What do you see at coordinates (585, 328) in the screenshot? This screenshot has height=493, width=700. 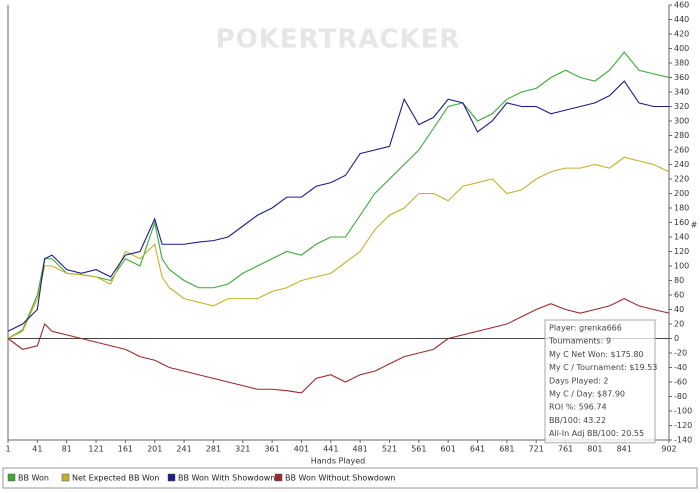 I see `info-text: Player: grenka666` at bounding box center [585, 328].